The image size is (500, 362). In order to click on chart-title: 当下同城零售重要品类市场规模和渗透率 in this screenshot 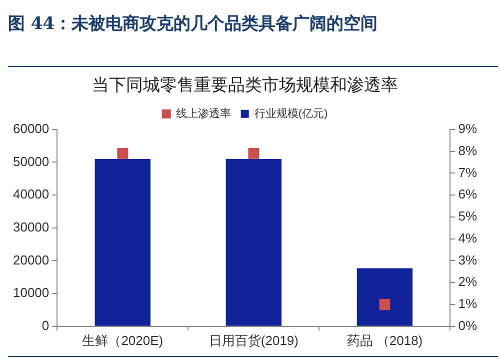, I will do `click(245, 86)`.